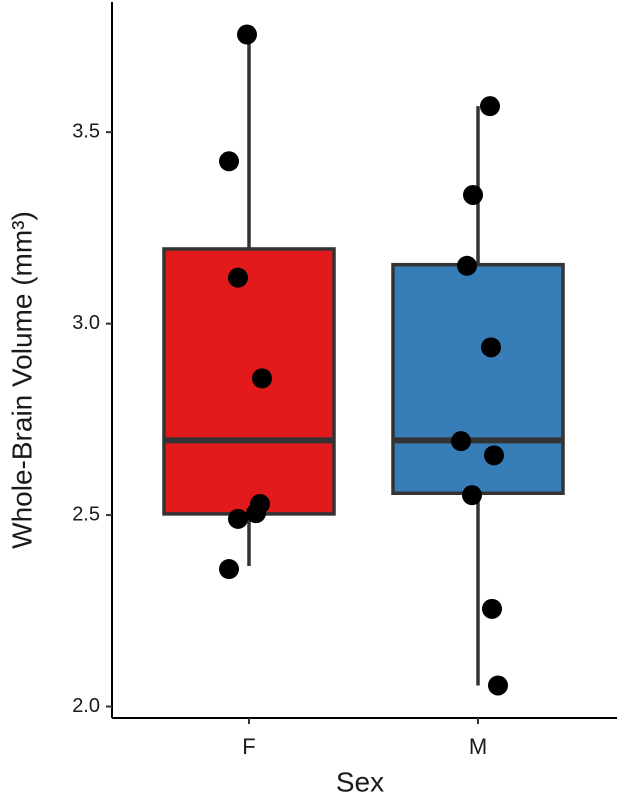 This screenshot has height=801, width=617. Describe the element at coordinates (21, 380) in the screenshot. I see `y-axis-label: Whole-Brain Volume (mm³)` at that location.